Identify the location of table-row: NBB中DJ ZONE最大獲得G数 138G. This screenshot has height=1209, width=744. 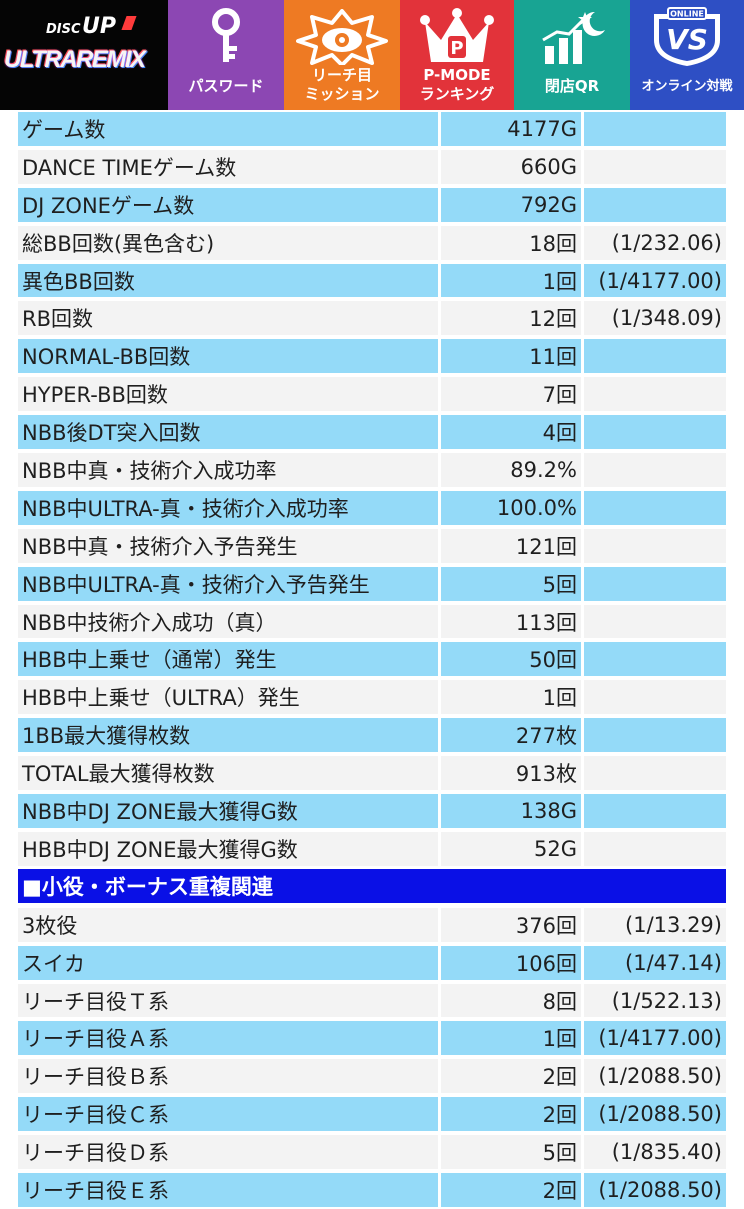
(372, 811).